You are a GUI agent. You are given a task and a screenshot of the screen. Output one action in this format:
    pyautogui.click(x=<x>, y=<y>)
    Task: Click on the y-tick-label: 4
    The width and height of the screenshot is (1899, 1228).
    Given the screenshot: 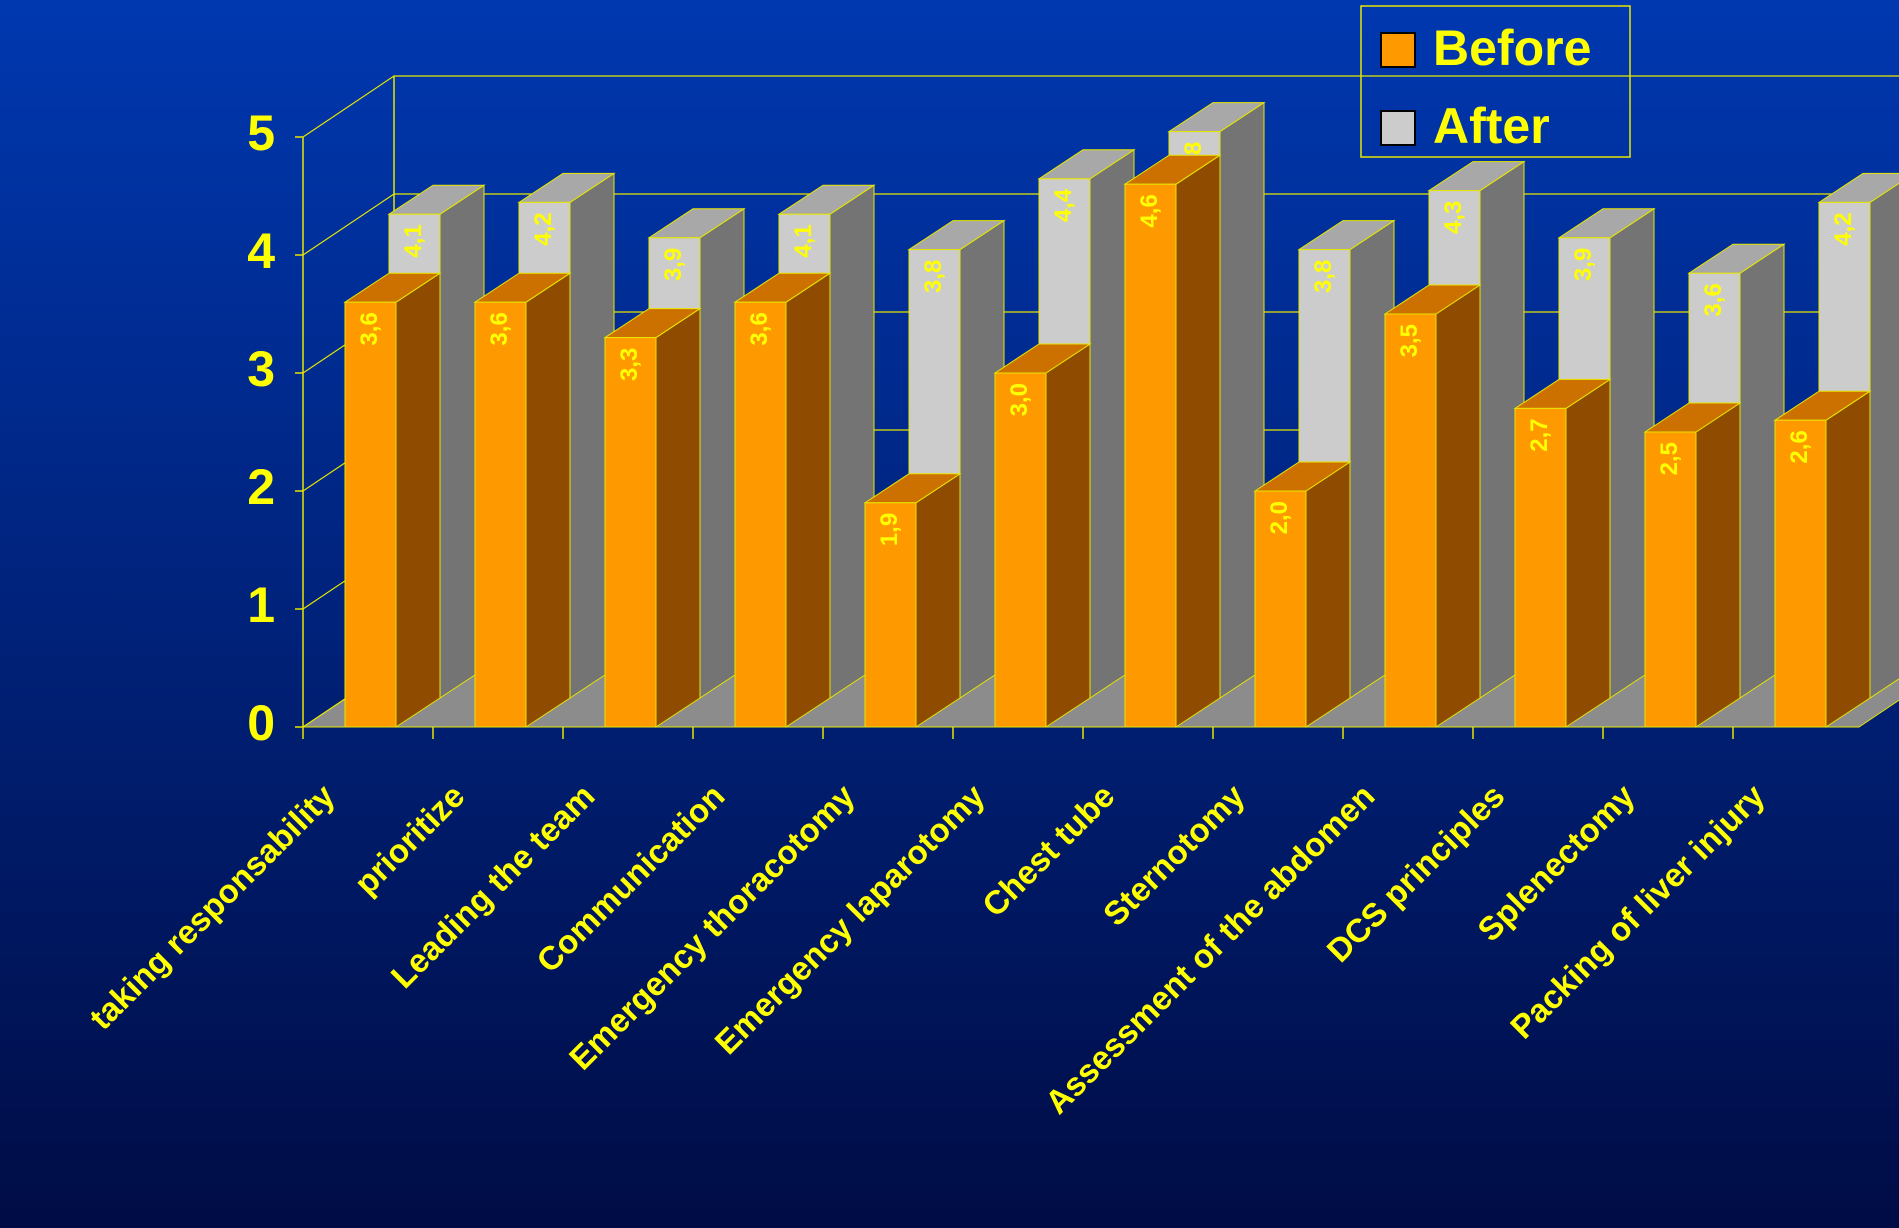 What is the action you would take?
    pyautogui.click(x=261, y=251)
    